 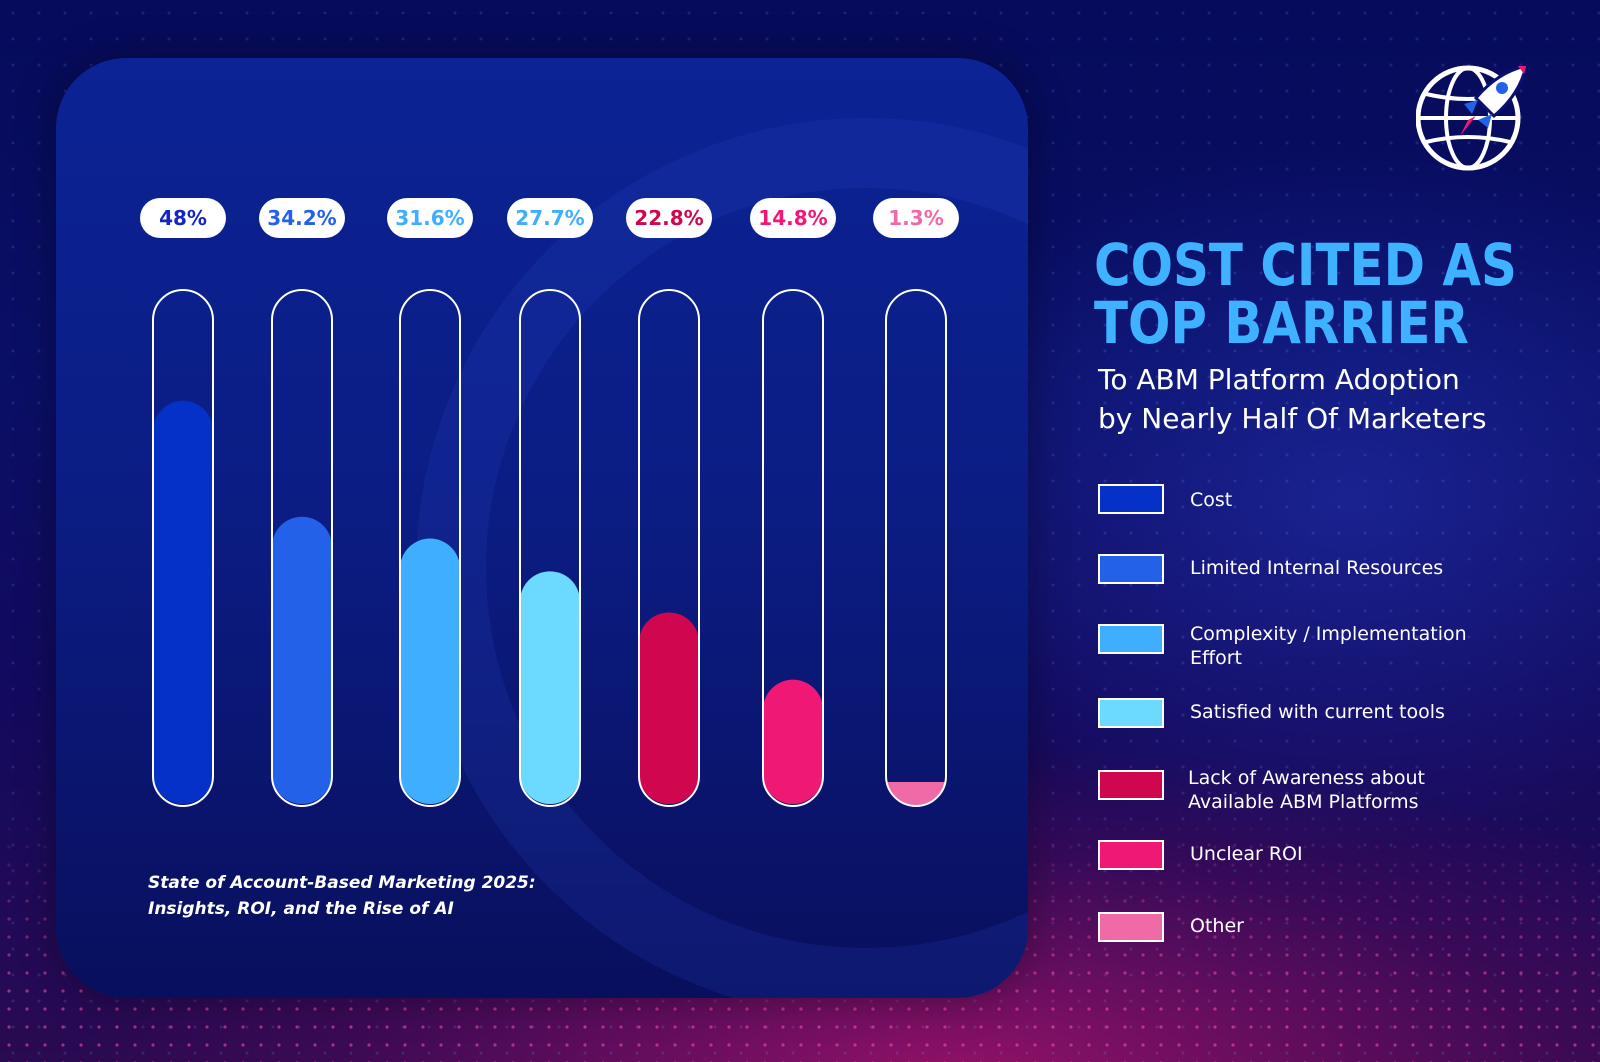 What do you see at coordinates (1317, 712) in the screenshot?
I see `legend-label: Satisfied with current tools` at bounding box center [1317, 712].